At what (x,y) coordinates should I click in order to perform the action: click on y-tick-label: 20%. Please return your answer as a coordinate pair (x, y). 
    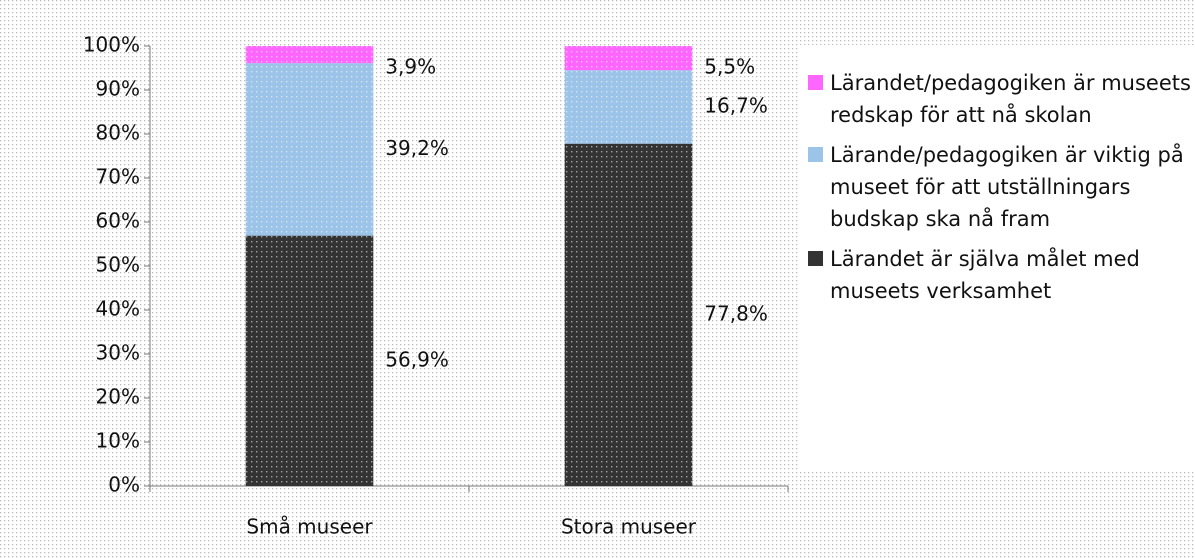
    Looking at the image, I should click on (118, 397).